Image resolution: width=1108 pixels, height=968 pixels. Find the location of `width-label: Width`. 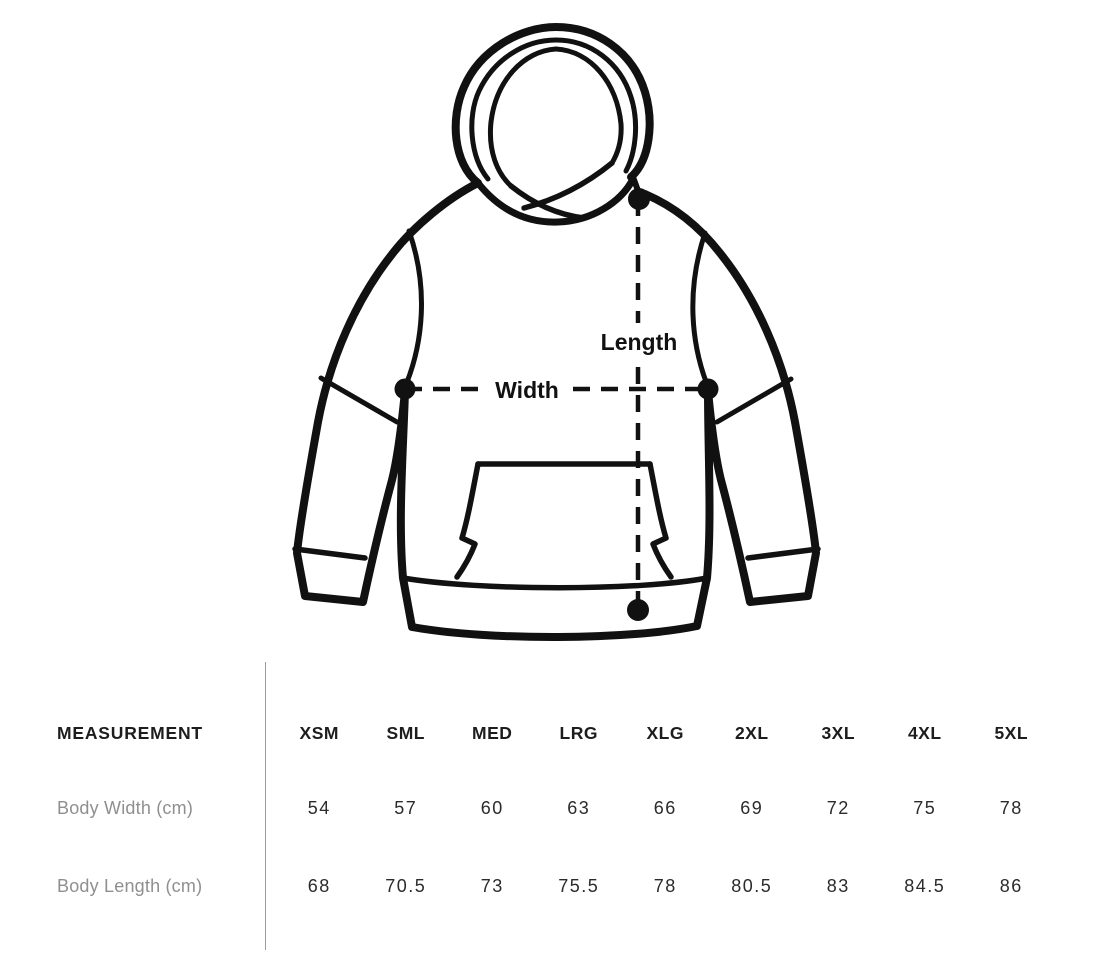

width-label: Width is located at coordinates (527, 390).